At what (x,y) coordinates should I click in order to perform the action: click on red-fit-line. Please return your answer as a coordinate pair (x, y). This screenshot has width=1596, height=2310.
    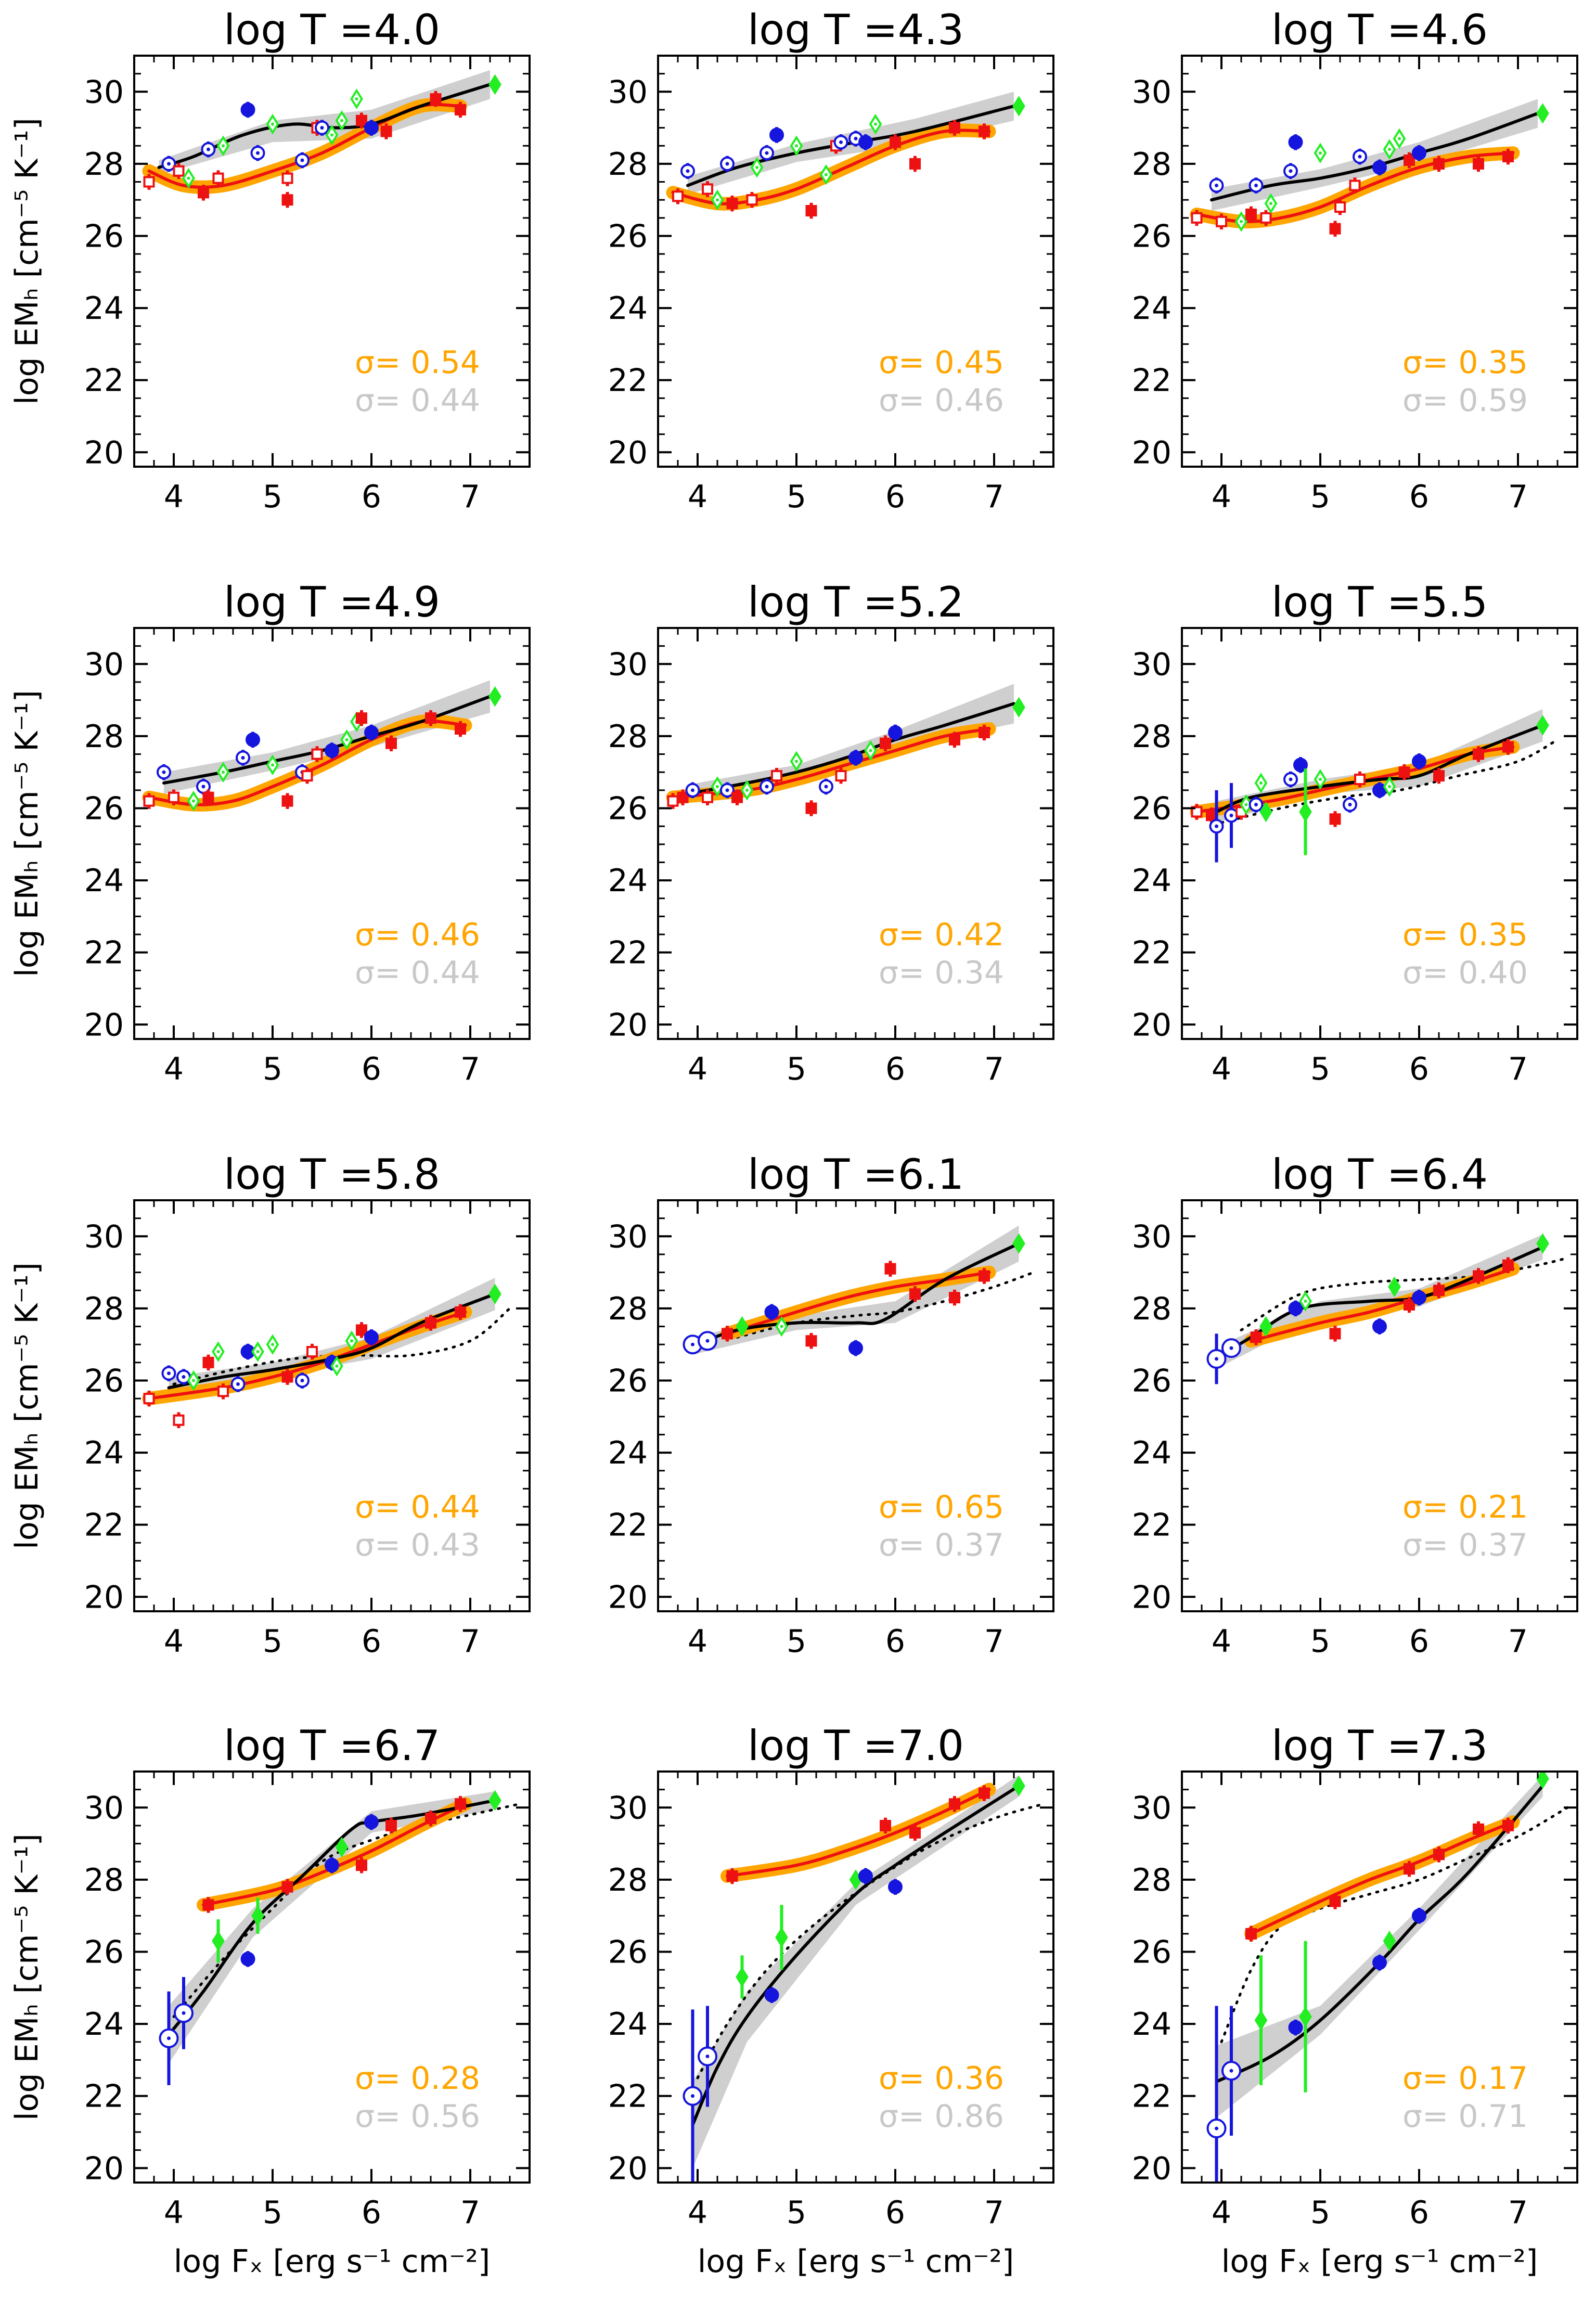
    Looking at the image, I should click on (307, 763).